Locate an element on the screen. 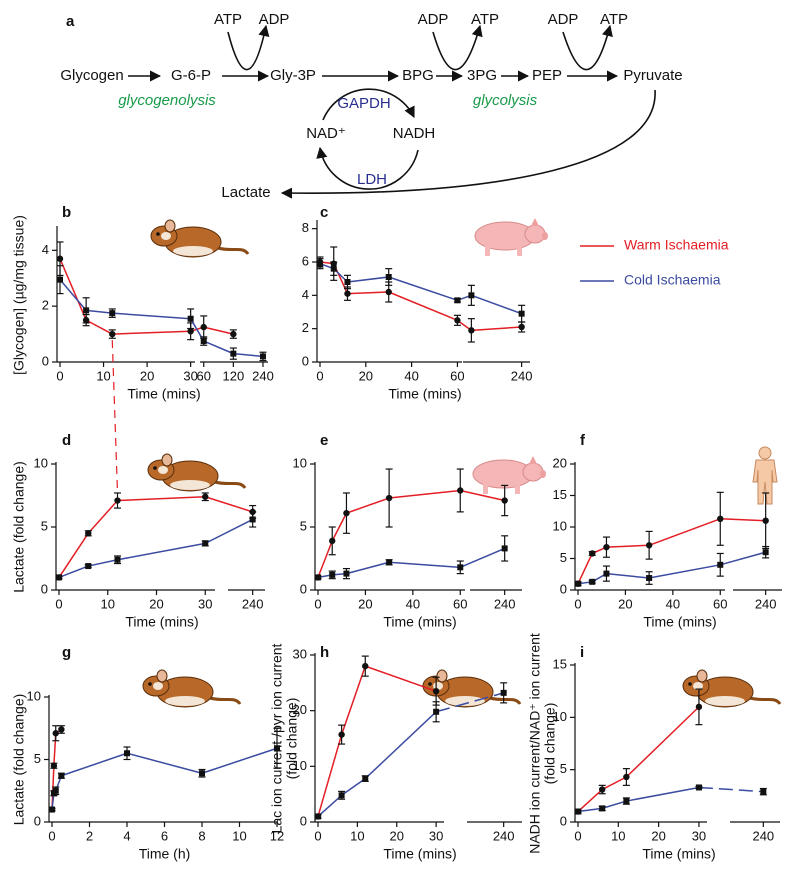 The image size is (800, 881). x-tick-label: 8 is located at coordinates (201, 835).